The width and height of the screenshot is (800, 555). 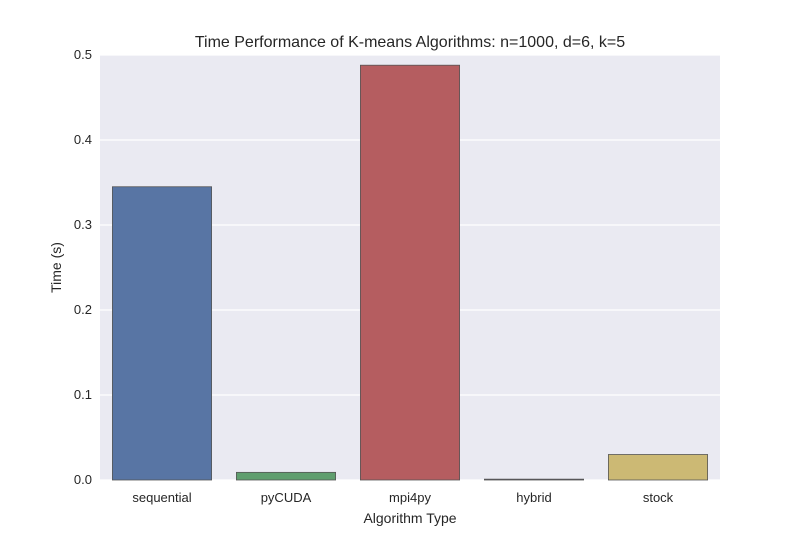 I want to click on bar-sequential, so click(x=162, y=333).